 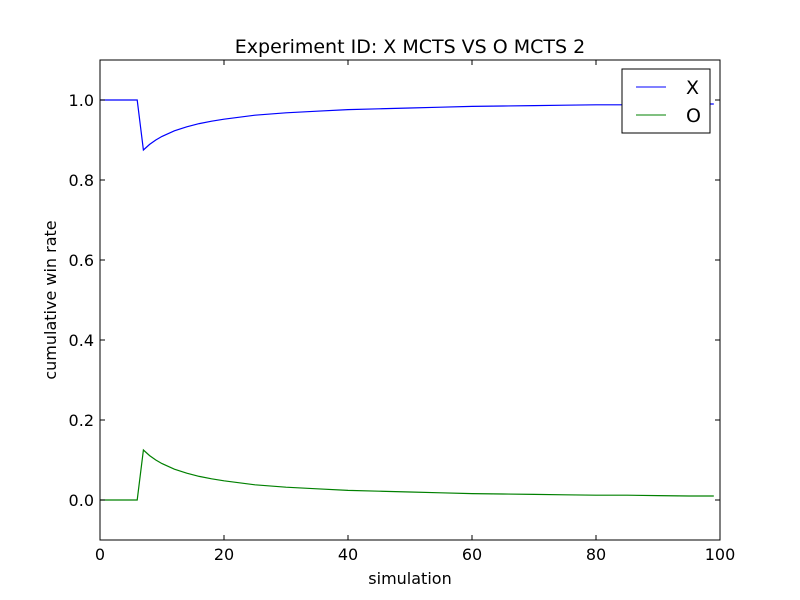 What do you see at coordinates (348, 554) in the screenshot?
I see `x-tick-label: 40` at bounding box center [348, 554].